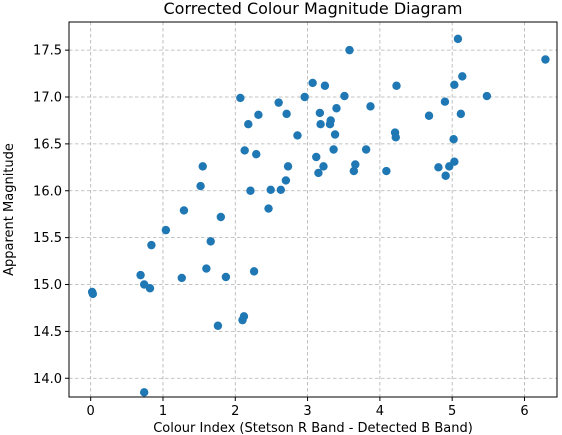  I want to click on y-tick-label: 17.5, so click(47, 51).